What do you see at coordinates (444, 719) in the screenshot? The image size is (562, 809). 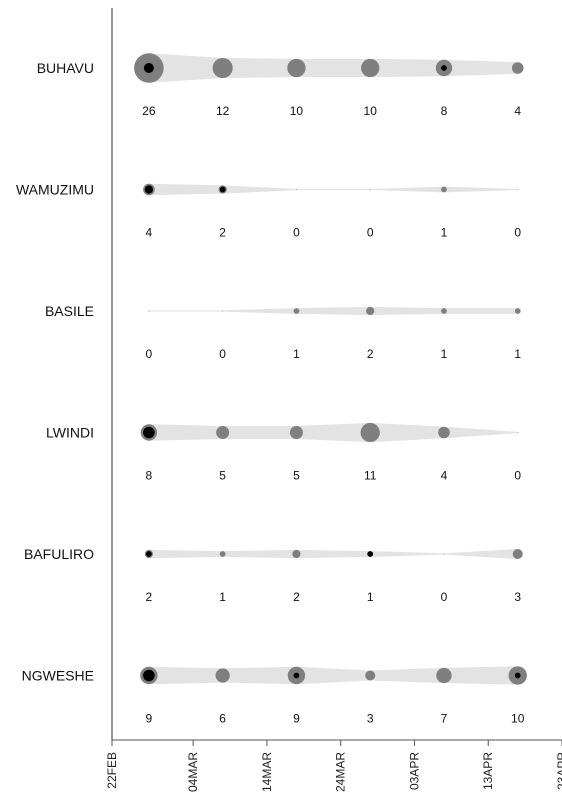 I see `data-label: 7` at bounding box center [444, 719].